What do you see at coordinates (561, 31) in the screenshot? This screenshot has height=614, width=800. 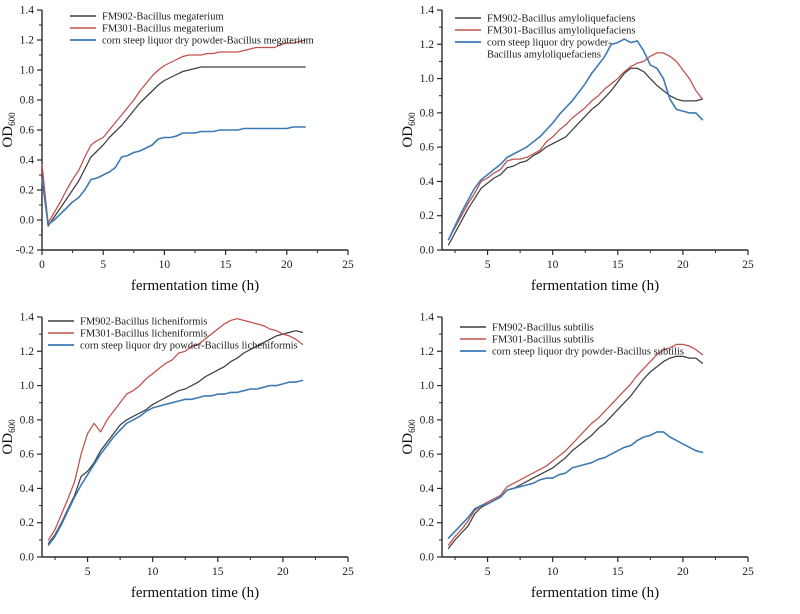 I see `legend-label: FM301-Bacillus amyloliquefaciens` at bounding box center [561, 31].